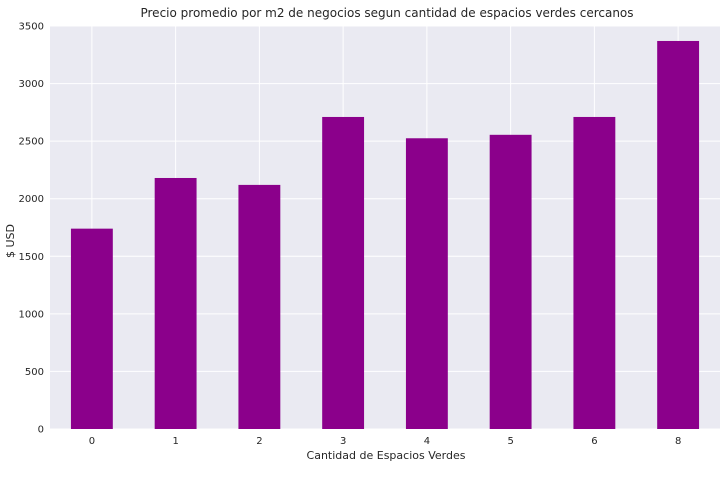 This screenshot has width=727, height=495. Describe the element at coordinates (427, 441) in the screenshot. I see `x-tick-label: 4` at that location.